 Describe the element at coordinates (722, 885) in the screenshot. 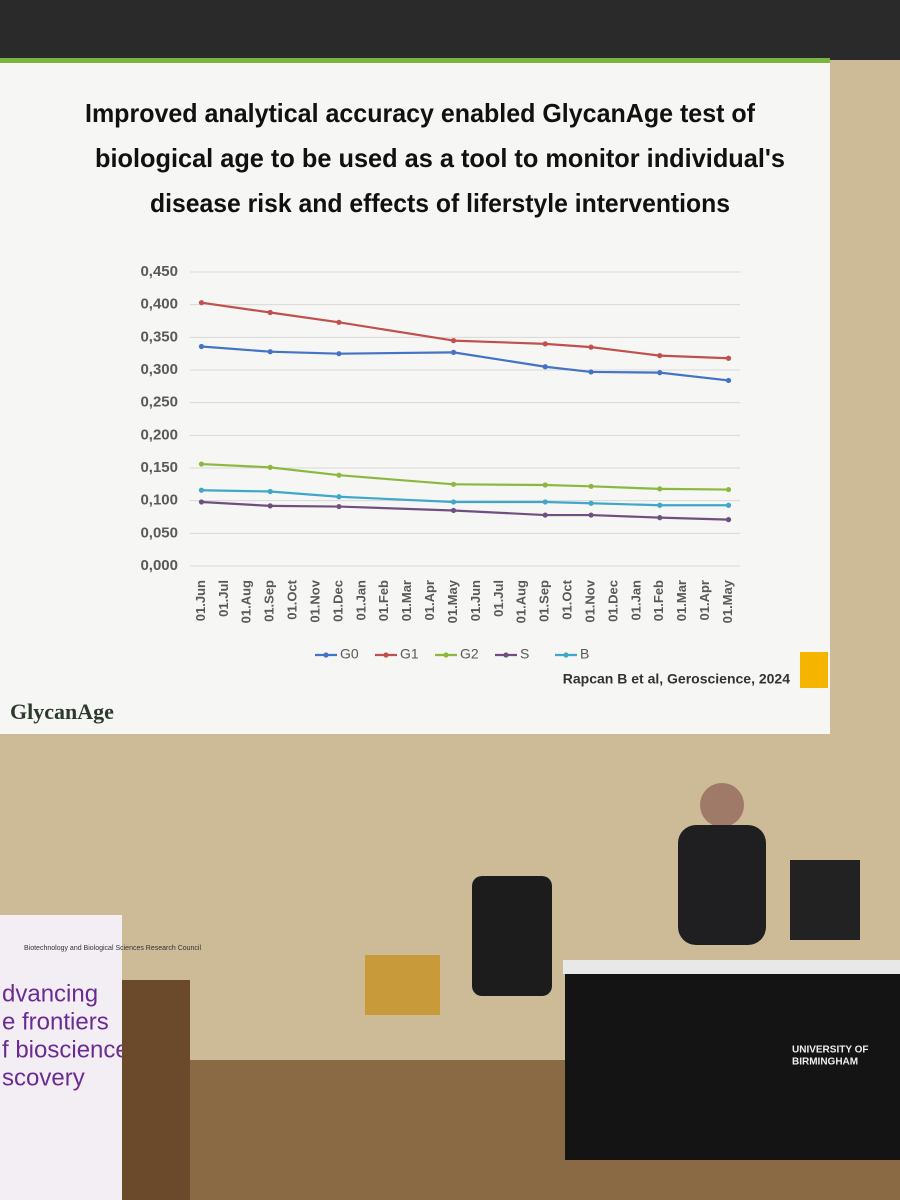

I see `speaker-body` at that location.